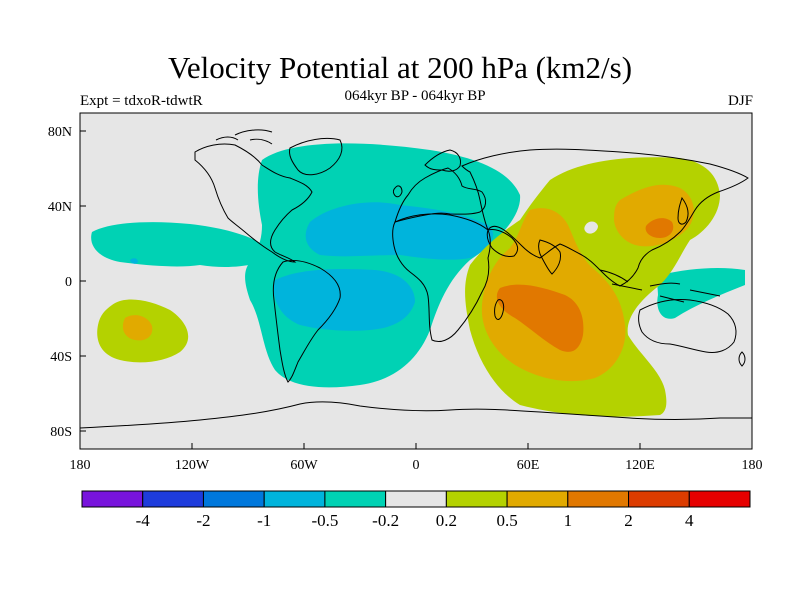 This screenshot has height=600, width=800. I want to click on coast-japan, so click(683, 210).